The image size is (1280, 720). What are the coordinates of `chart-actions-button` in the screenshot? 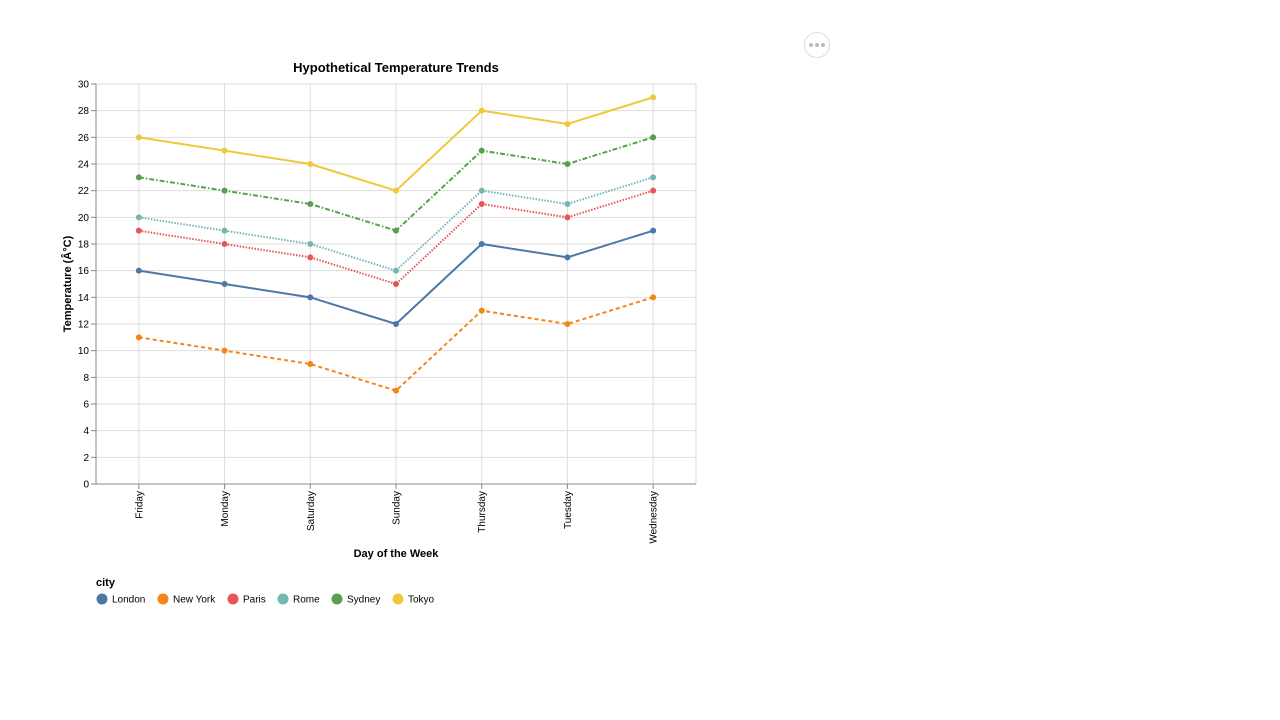 It's located at (817, 45).